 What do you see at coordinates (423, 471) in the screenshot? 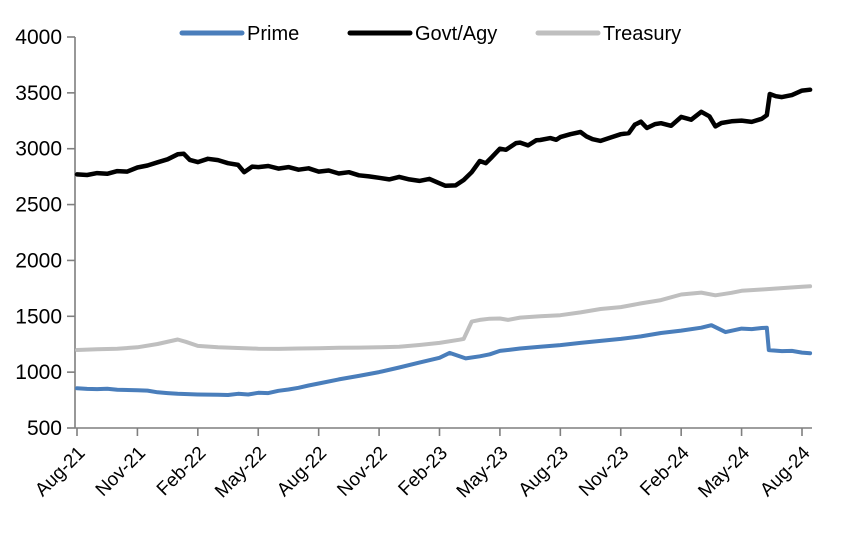
I see `x-tick-label: Feb-23` at bounding box center [423, 471].